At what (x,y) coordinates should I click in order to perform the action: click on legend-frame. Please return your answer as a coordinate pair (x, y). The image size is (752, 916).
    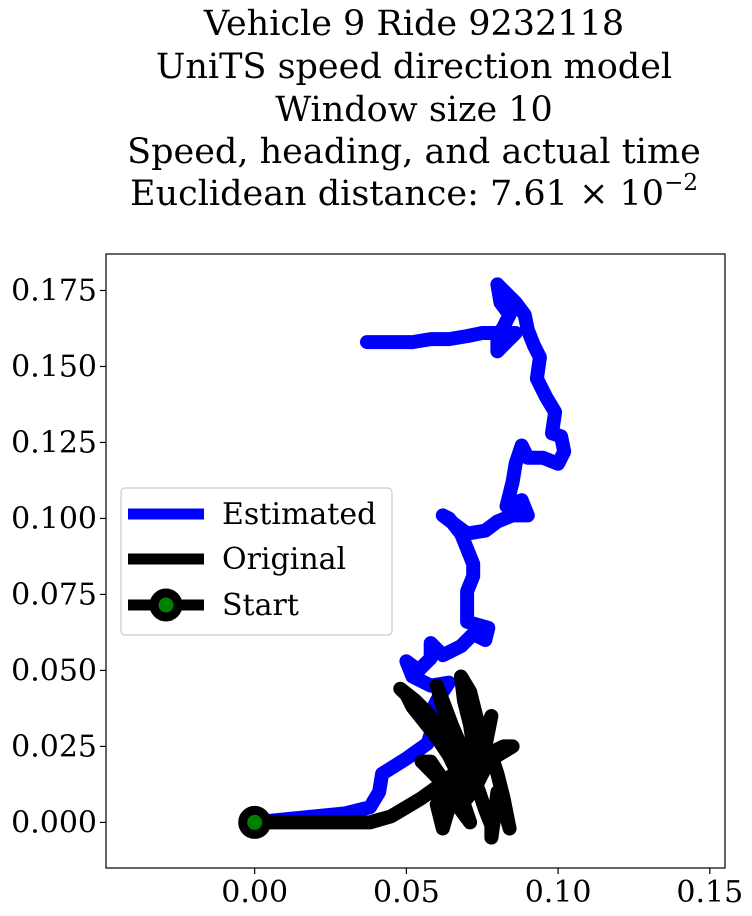
    Looking at the image, I should click on (256, 561).